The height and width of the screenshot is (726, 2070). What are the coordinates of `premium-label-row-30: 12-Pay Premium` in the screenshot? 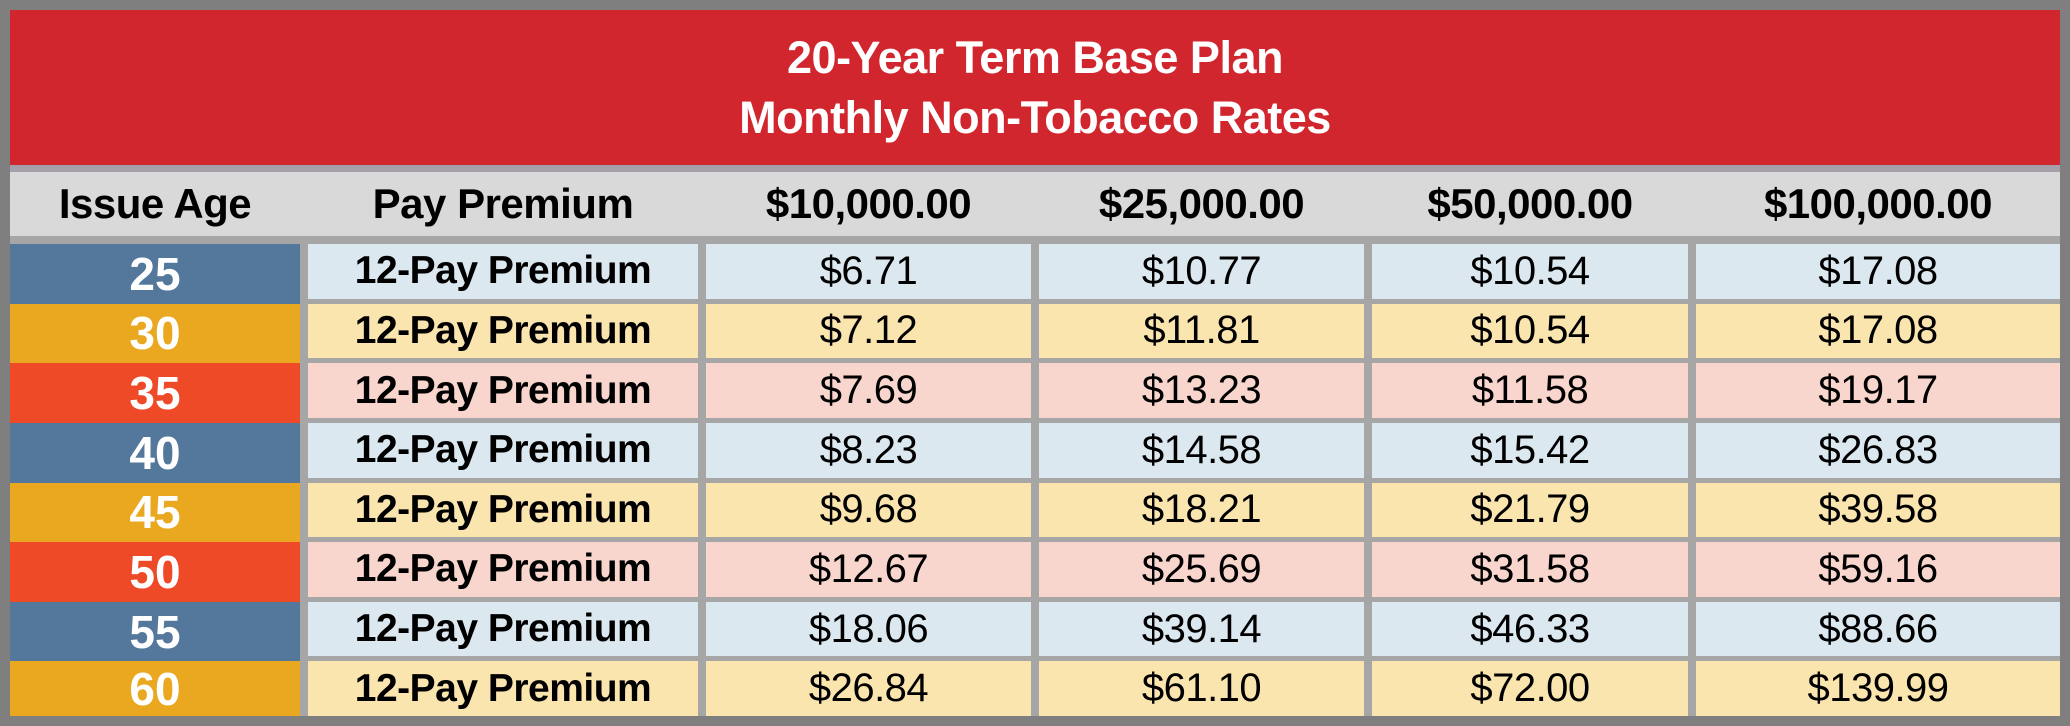 It's located at (503, 331).